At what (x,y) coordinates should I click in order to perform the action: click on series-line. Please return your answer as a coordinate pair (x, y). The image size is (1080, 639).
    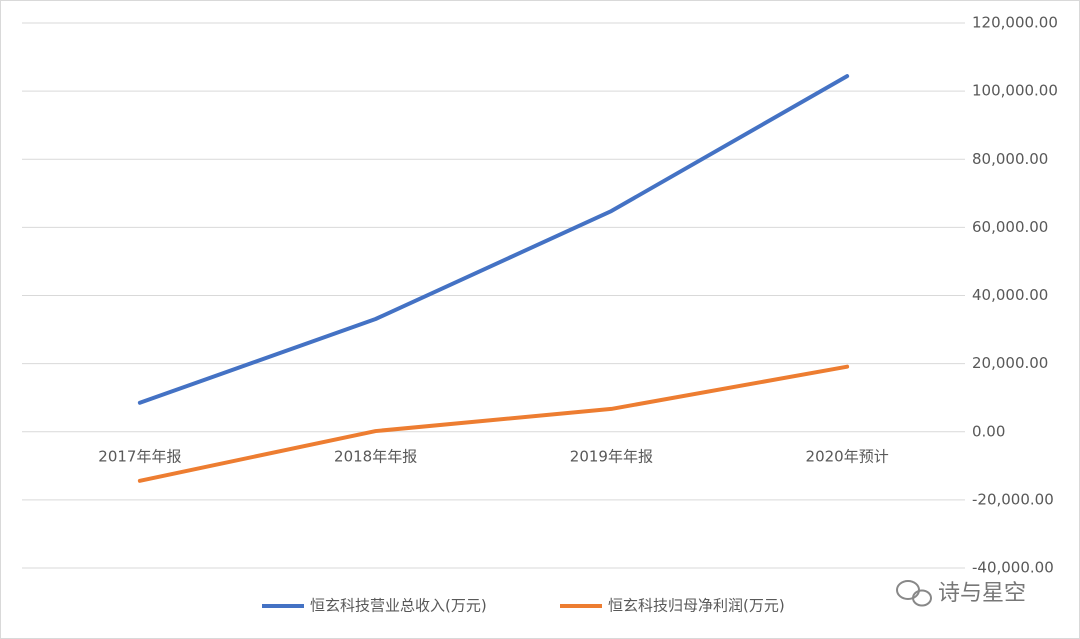
    Looking at the image, I should click on (493, 423).